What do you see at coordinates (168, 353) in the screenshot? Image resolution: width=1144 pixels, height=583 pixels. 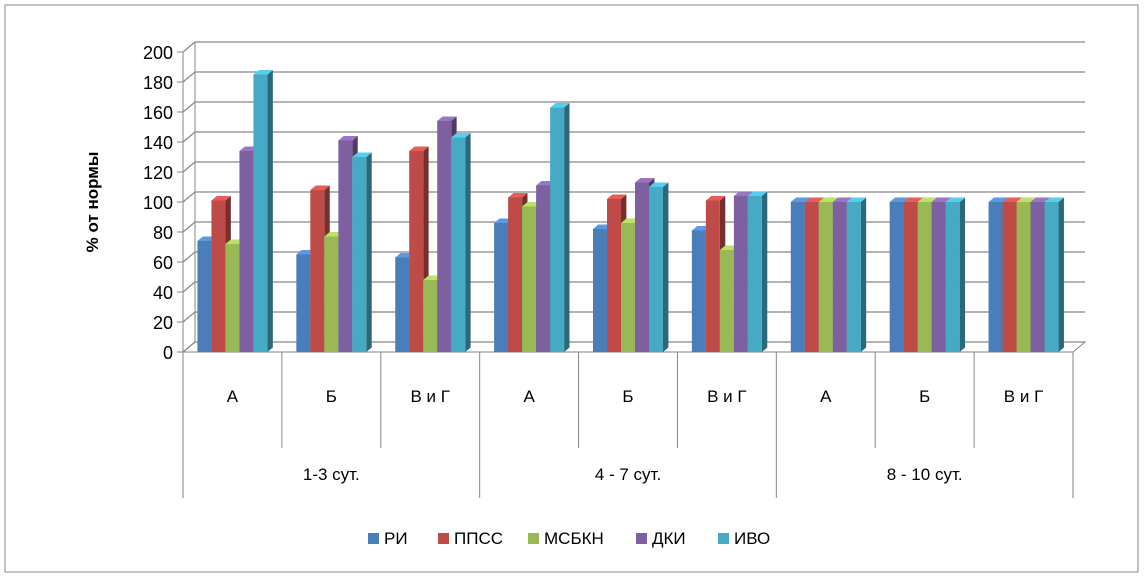 I see `y-tick-label: 0` at bounding box center [168, 353].